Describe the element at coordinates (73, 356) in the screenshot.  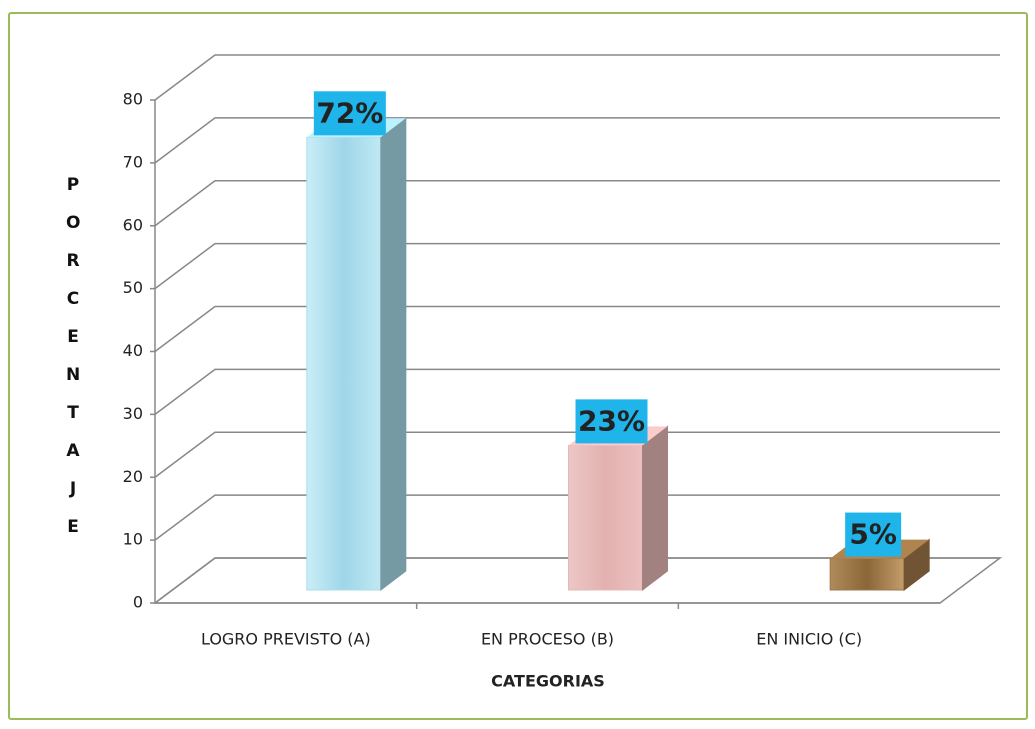
I see `y-axis-label: PORCENTAJE` at that location.